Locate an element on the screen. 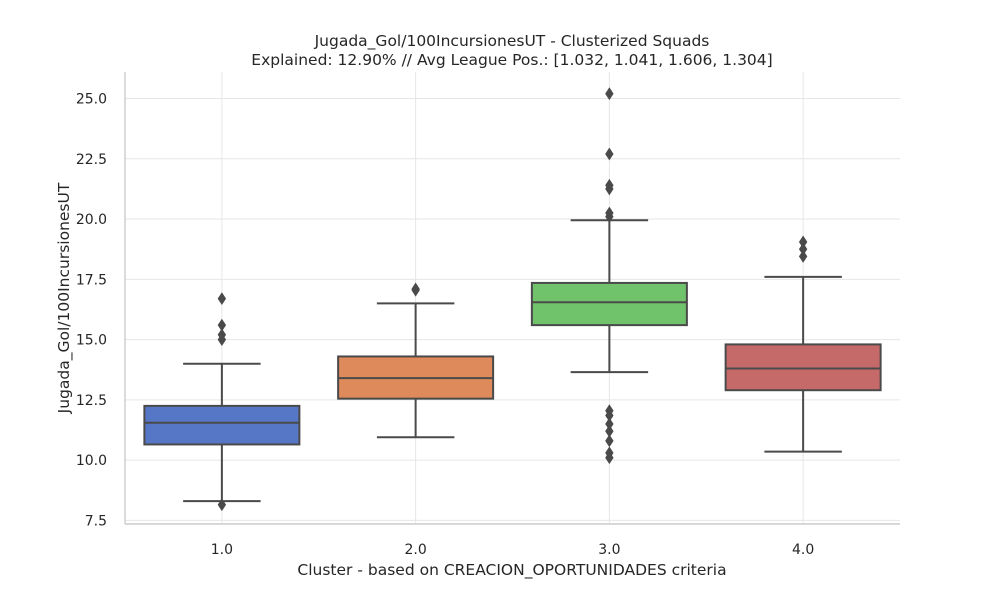 This screenshot has width=1000, height=600. y-axis-label: Jugada_Gol/100IncursionesUT is located at coordinates (64, 298).